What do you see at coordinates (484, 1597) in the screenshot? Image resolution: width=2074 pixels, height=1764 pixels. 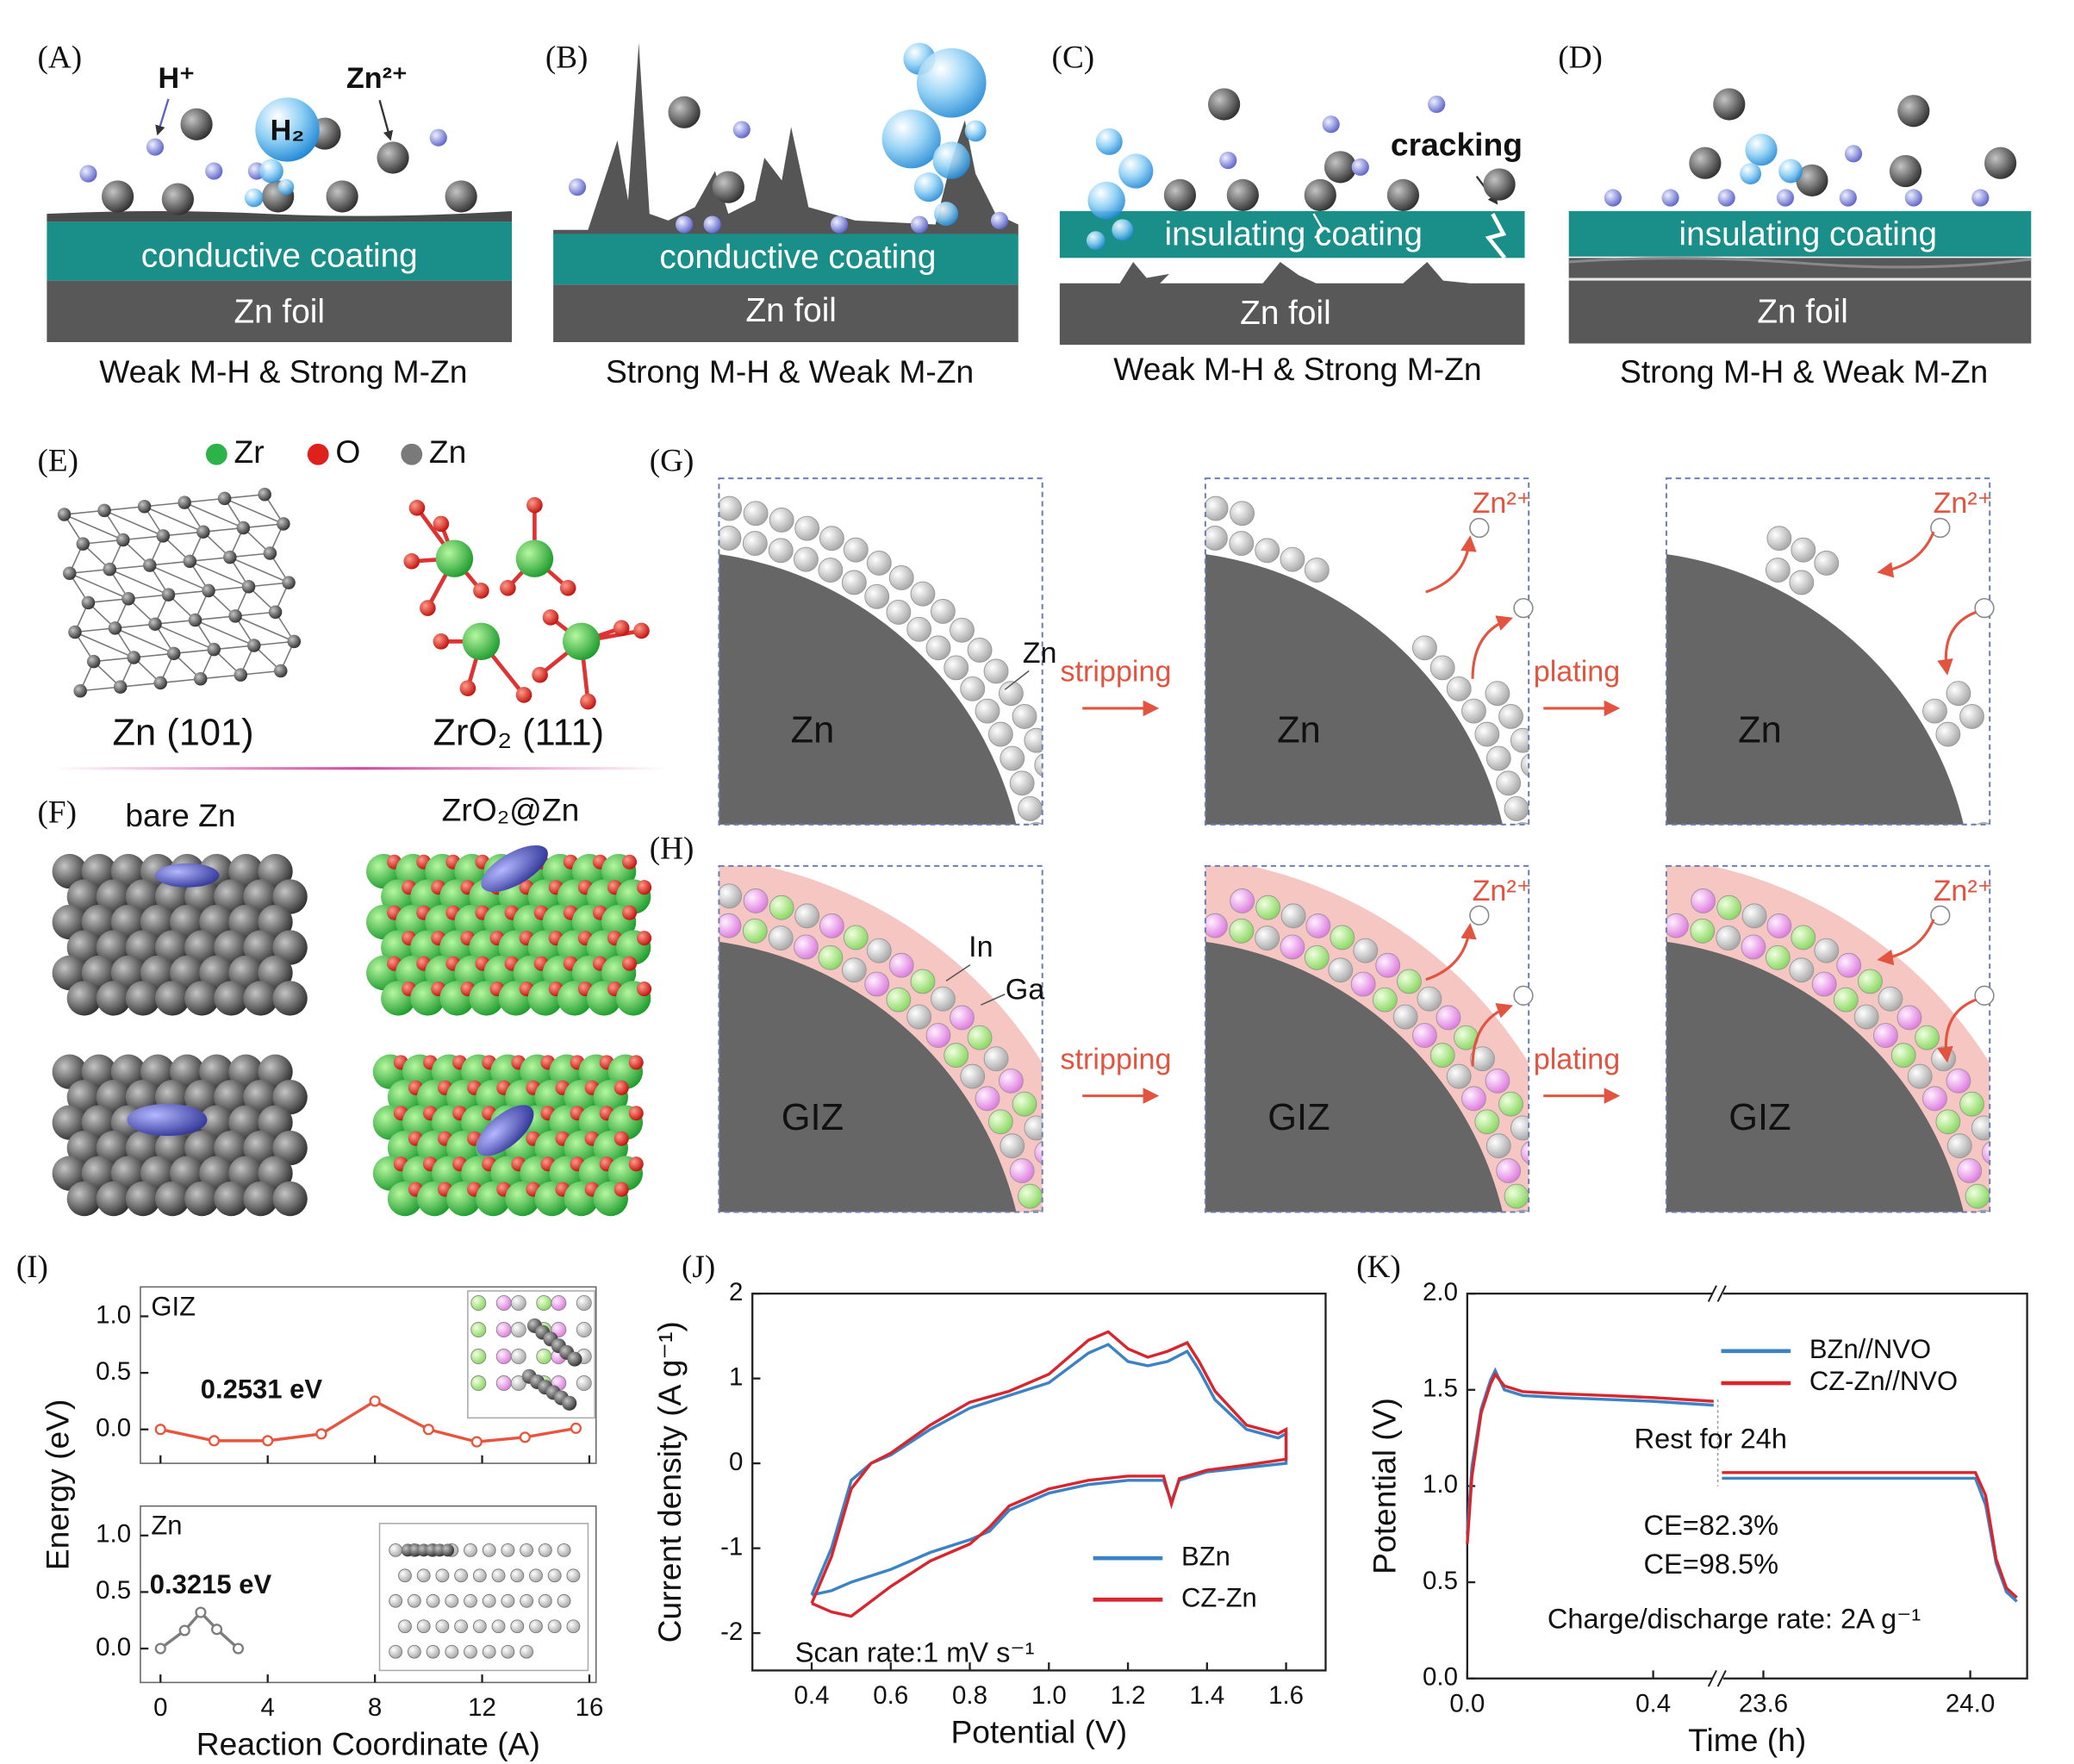 I see `inset-cell` at bounding box center [484, 1597].